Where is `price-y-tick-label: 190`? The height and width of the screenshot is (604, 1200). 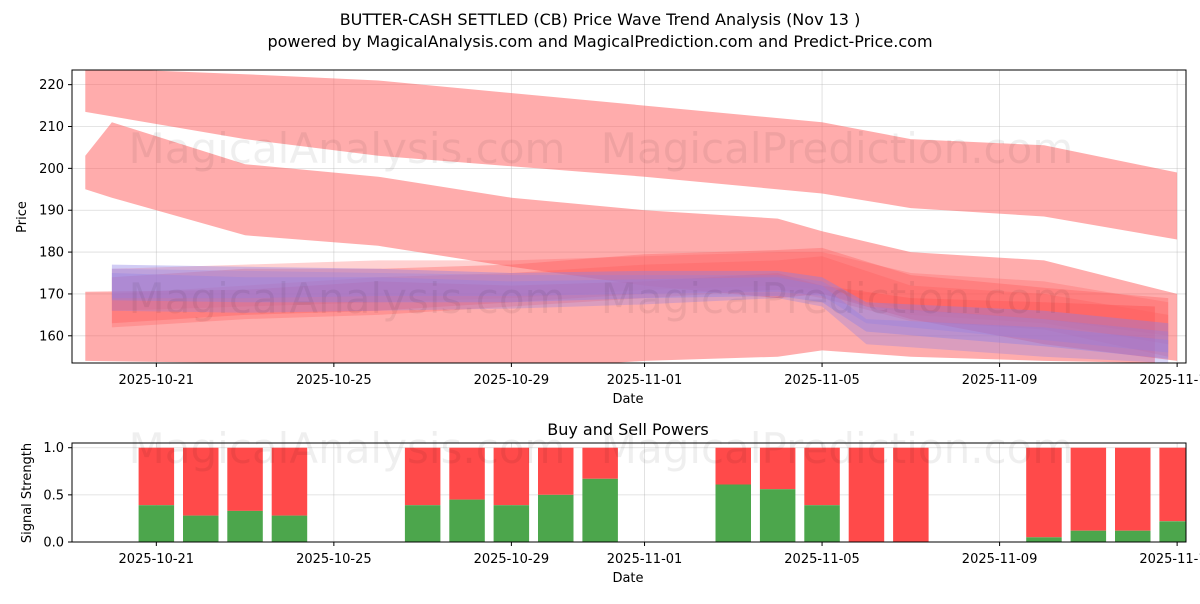
price-y-tick-label: 190 is located at coordinates (51, 211).